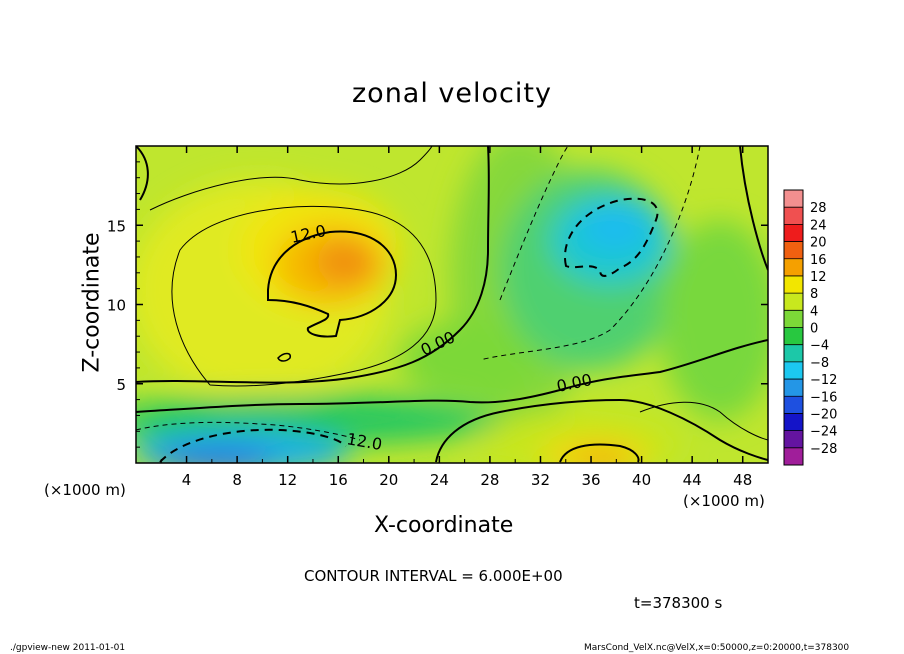 The height and width of the screenshot is (654, 904). I want to click on footer-left: ./gpview-new 2011-01-01, so click(68, 648).